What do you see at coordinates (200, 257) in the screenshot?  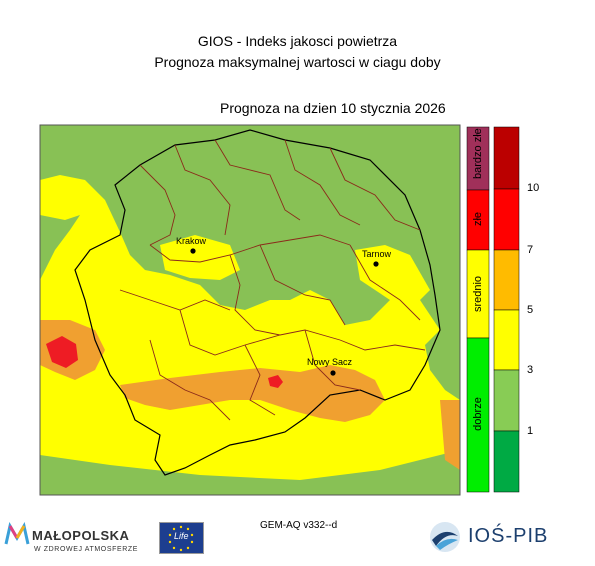 I see `zone-moderate-krakow` at bounding box center [200, 257].